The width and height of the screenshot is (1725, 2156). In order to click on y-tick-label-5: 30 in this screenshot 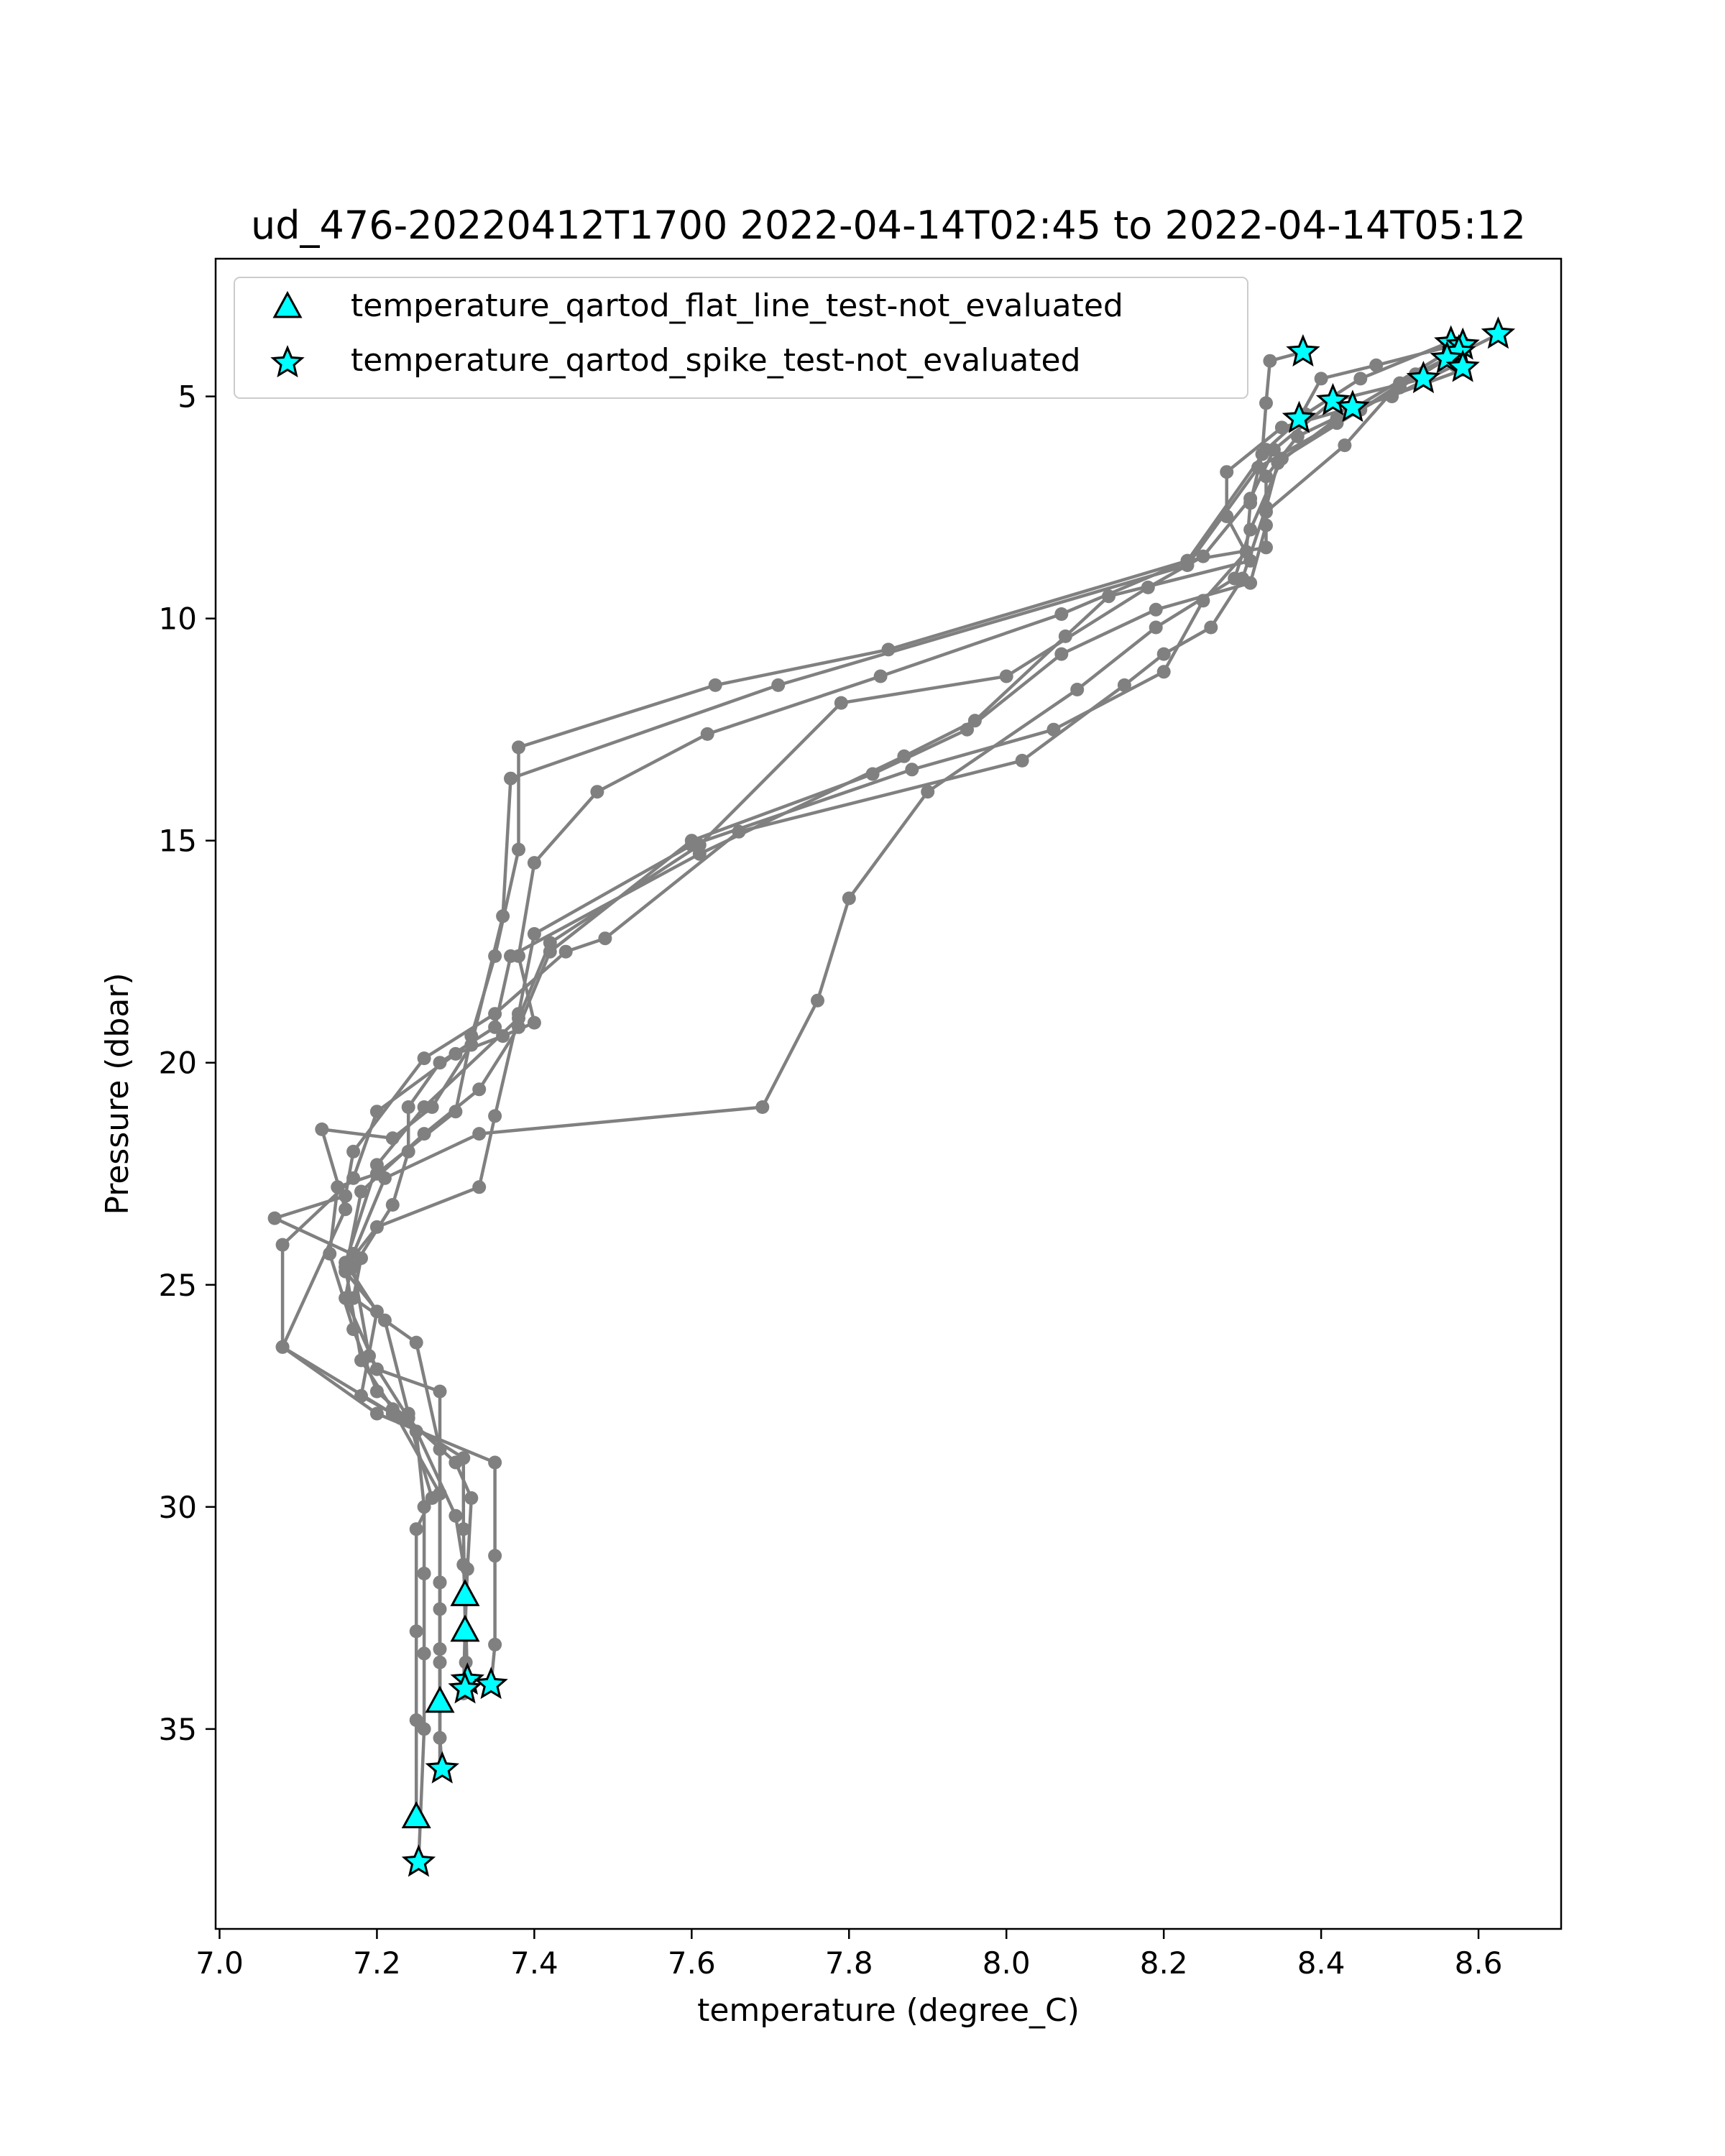, I will do `click(178, 1507)`.